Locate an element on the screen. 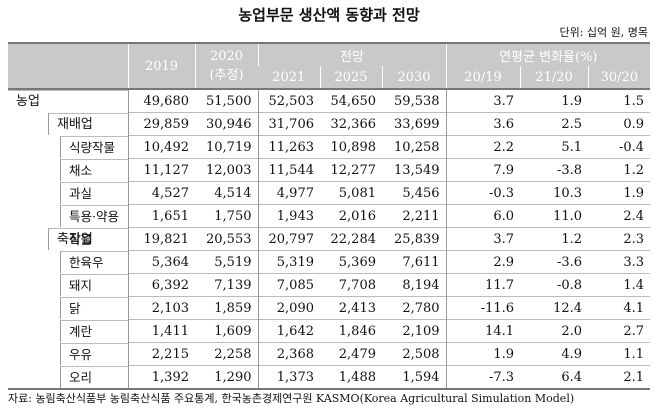 This screenshot has width=658, height=418. value-cell: 30,946 is located at coordinates (226, 124).